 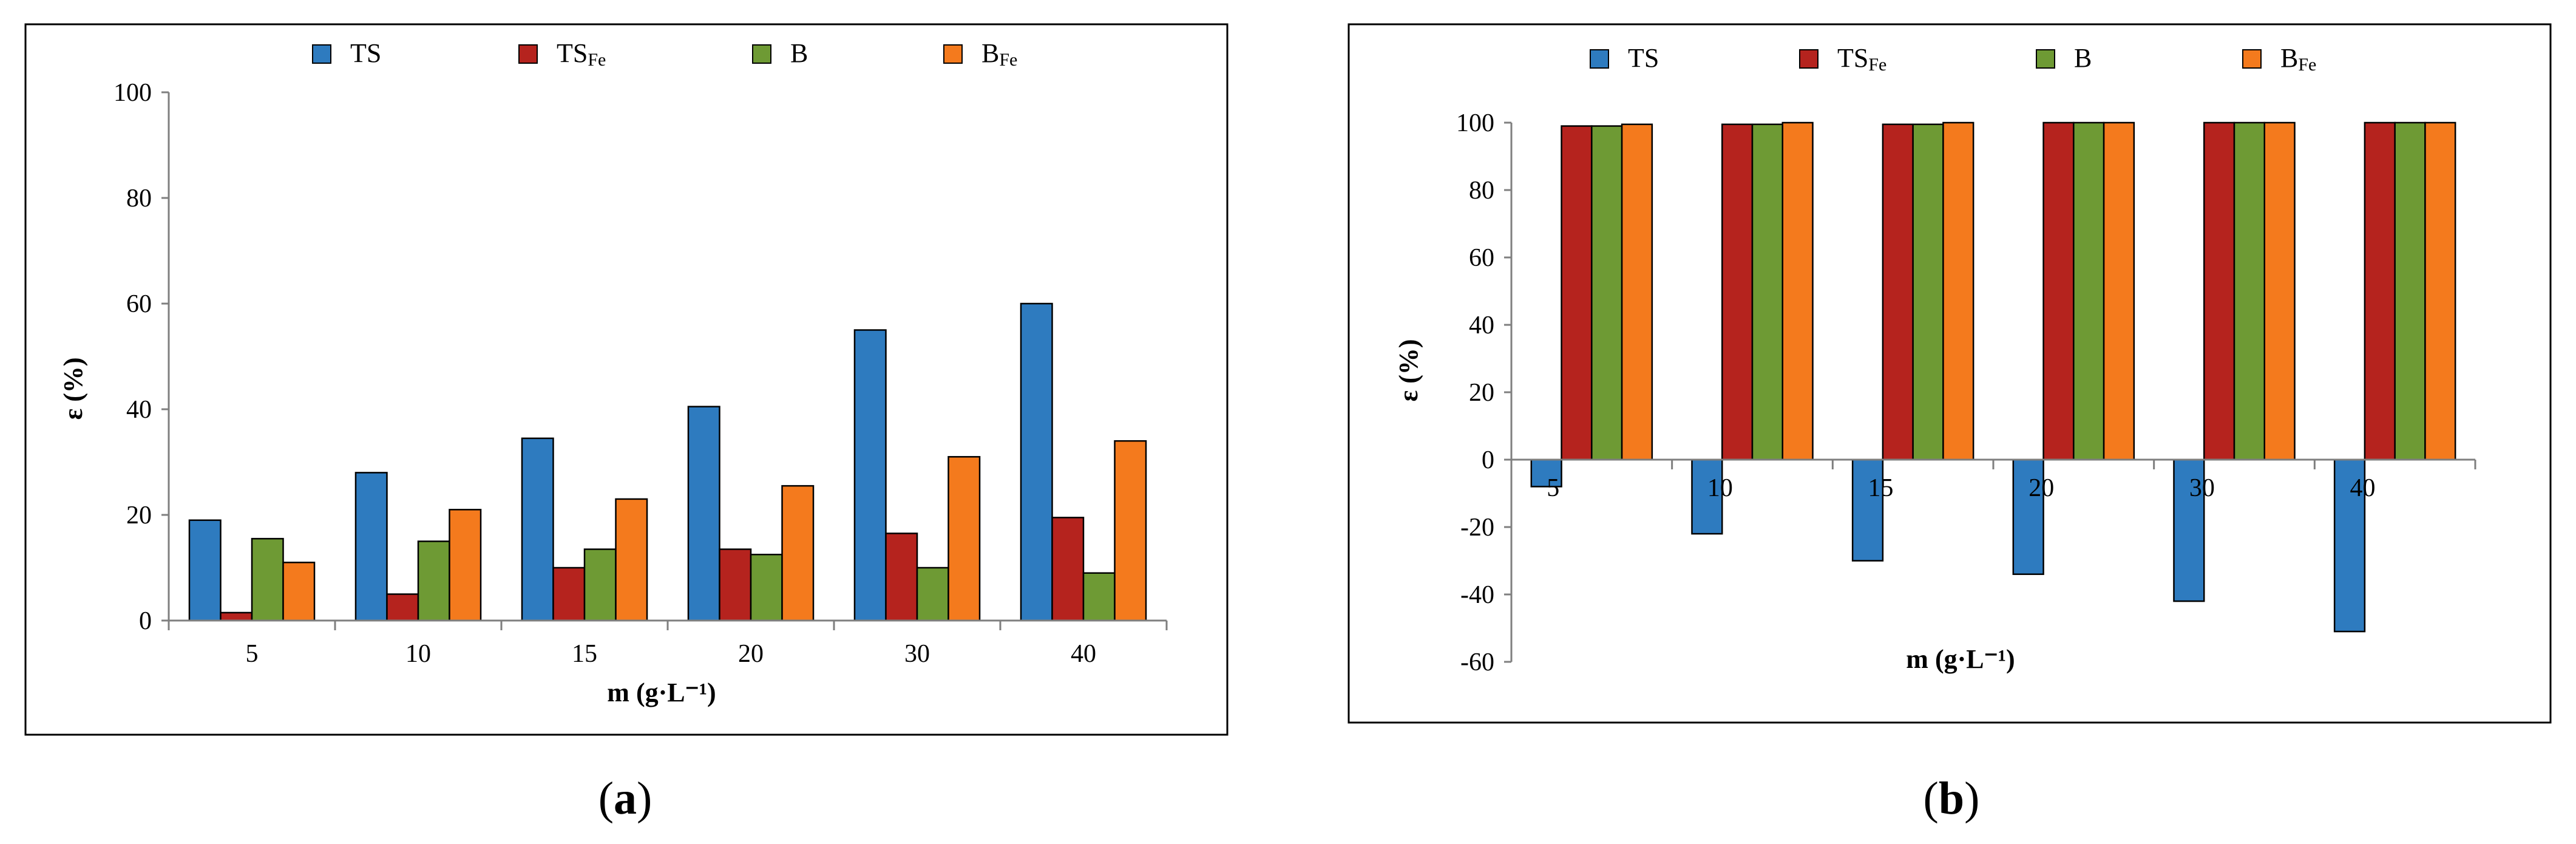 What do you see at coordinates (1482, 393) in the screenshot?
I see `y-tick-label: 20` at bounding box center [1482, 393].